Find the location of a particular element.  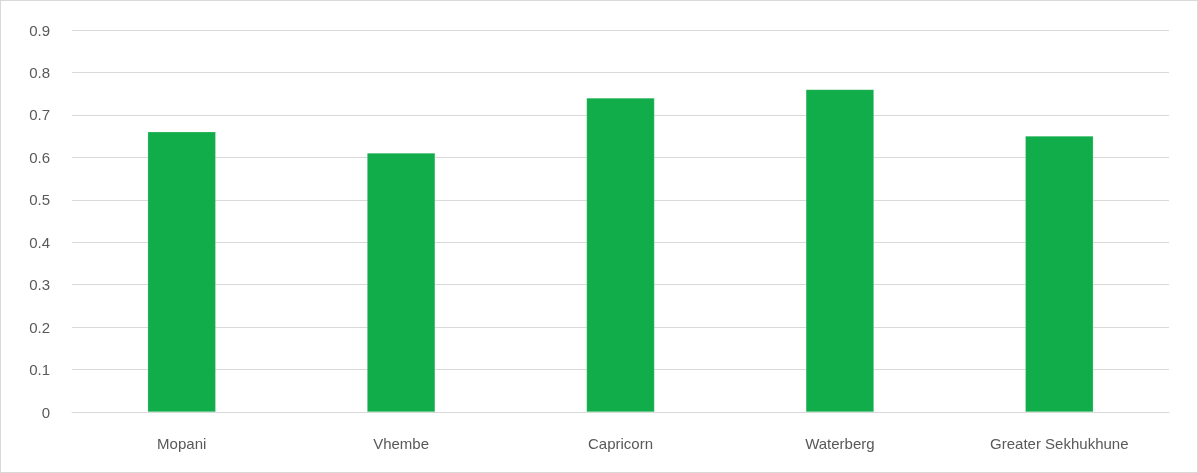

x-tick-label: Capricorn is located at coordinates (620, 443).